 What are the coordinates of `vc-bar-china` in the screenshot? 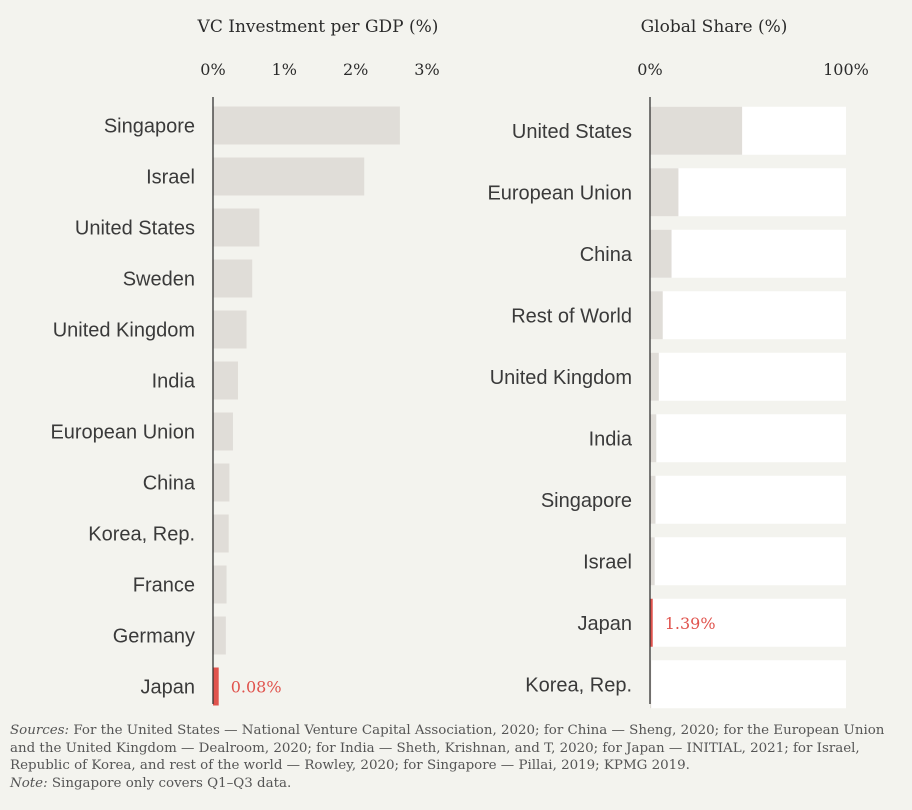 It's located at (221, 482).